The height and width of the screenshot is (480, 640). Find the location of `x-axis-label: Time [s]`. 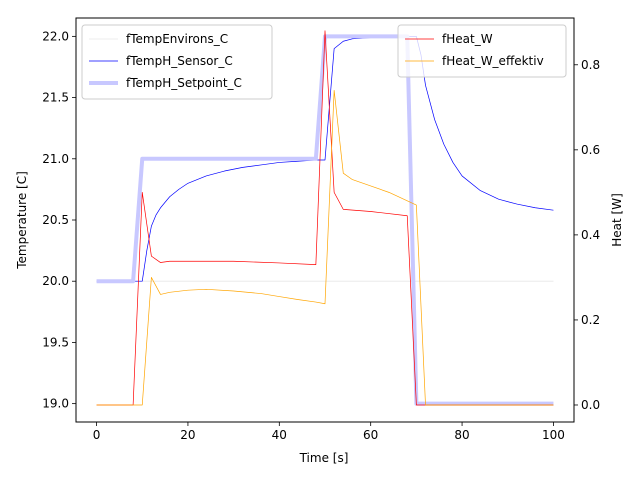

x-axis-label: Time [s] is located at coordinates (324, 458).